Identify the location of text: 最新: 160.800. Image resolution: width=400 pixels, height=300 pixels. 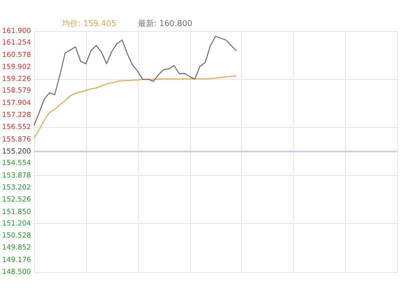
(165, 23).